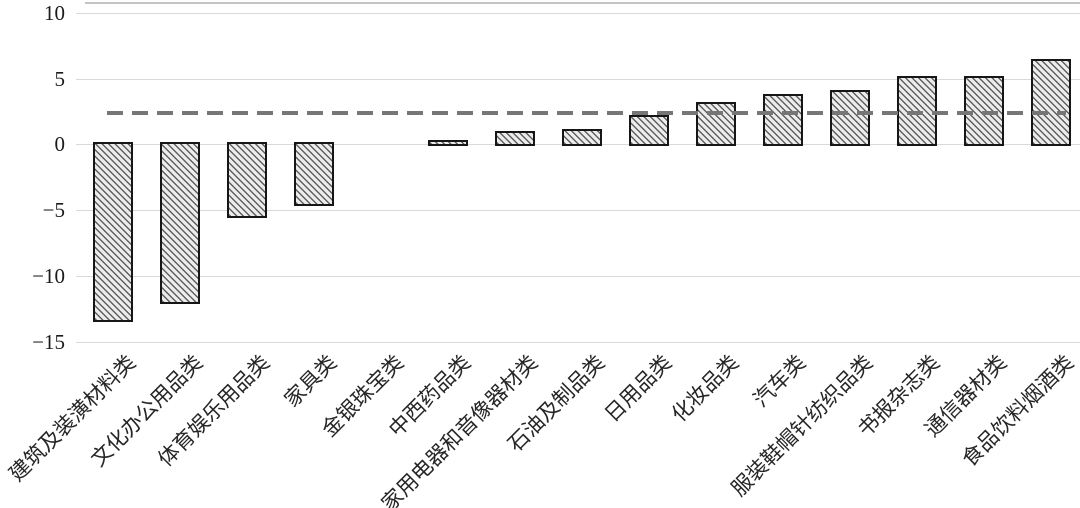 This screenshot has height=508, width=1080. What do you see at coordinates (779, 381) in the screenshot?
I see `category-label: 汽车类` at bounding box center [779, 381].